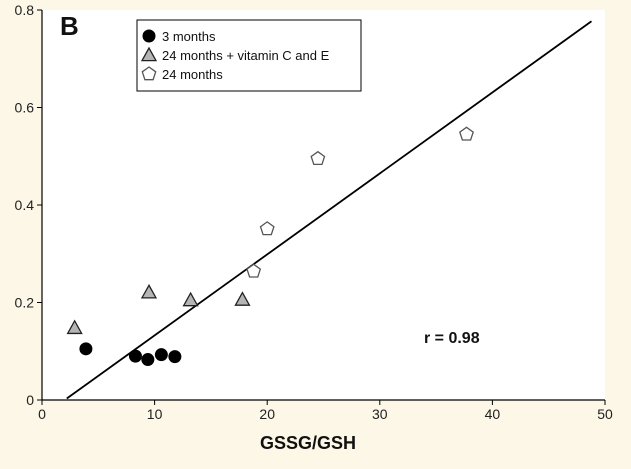 Image resolution: width=631 pixels, height=469 pixels. Describe the element at coordinates (308, 443) in the screenshot. I see `x-axis-title: GSSG/GSH` at that location.